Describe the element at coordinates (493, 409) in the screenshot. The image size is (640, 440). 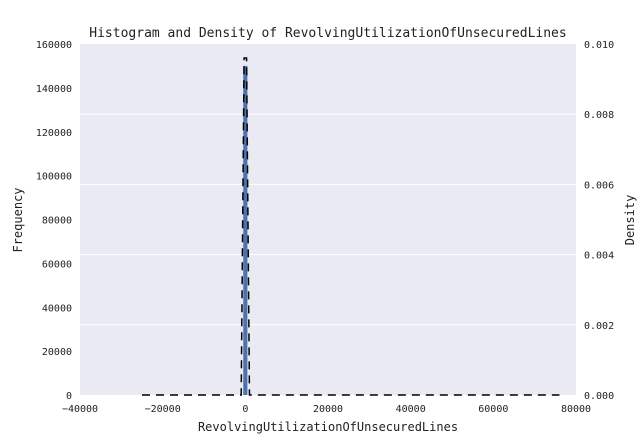
I see `x-tick-label-5: 60000` at that location.